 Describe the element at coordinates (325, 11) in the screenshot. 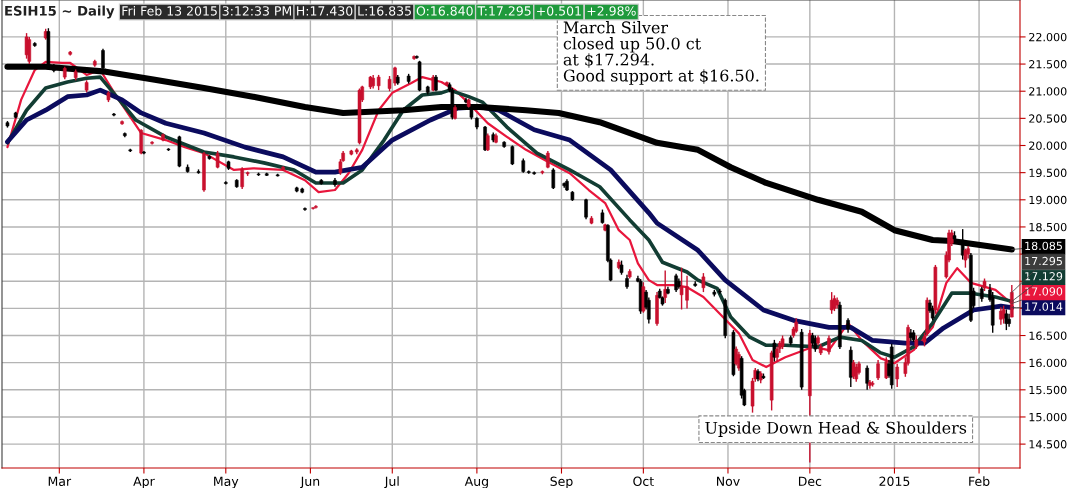

I see `annotation: H:17.430` at that location.